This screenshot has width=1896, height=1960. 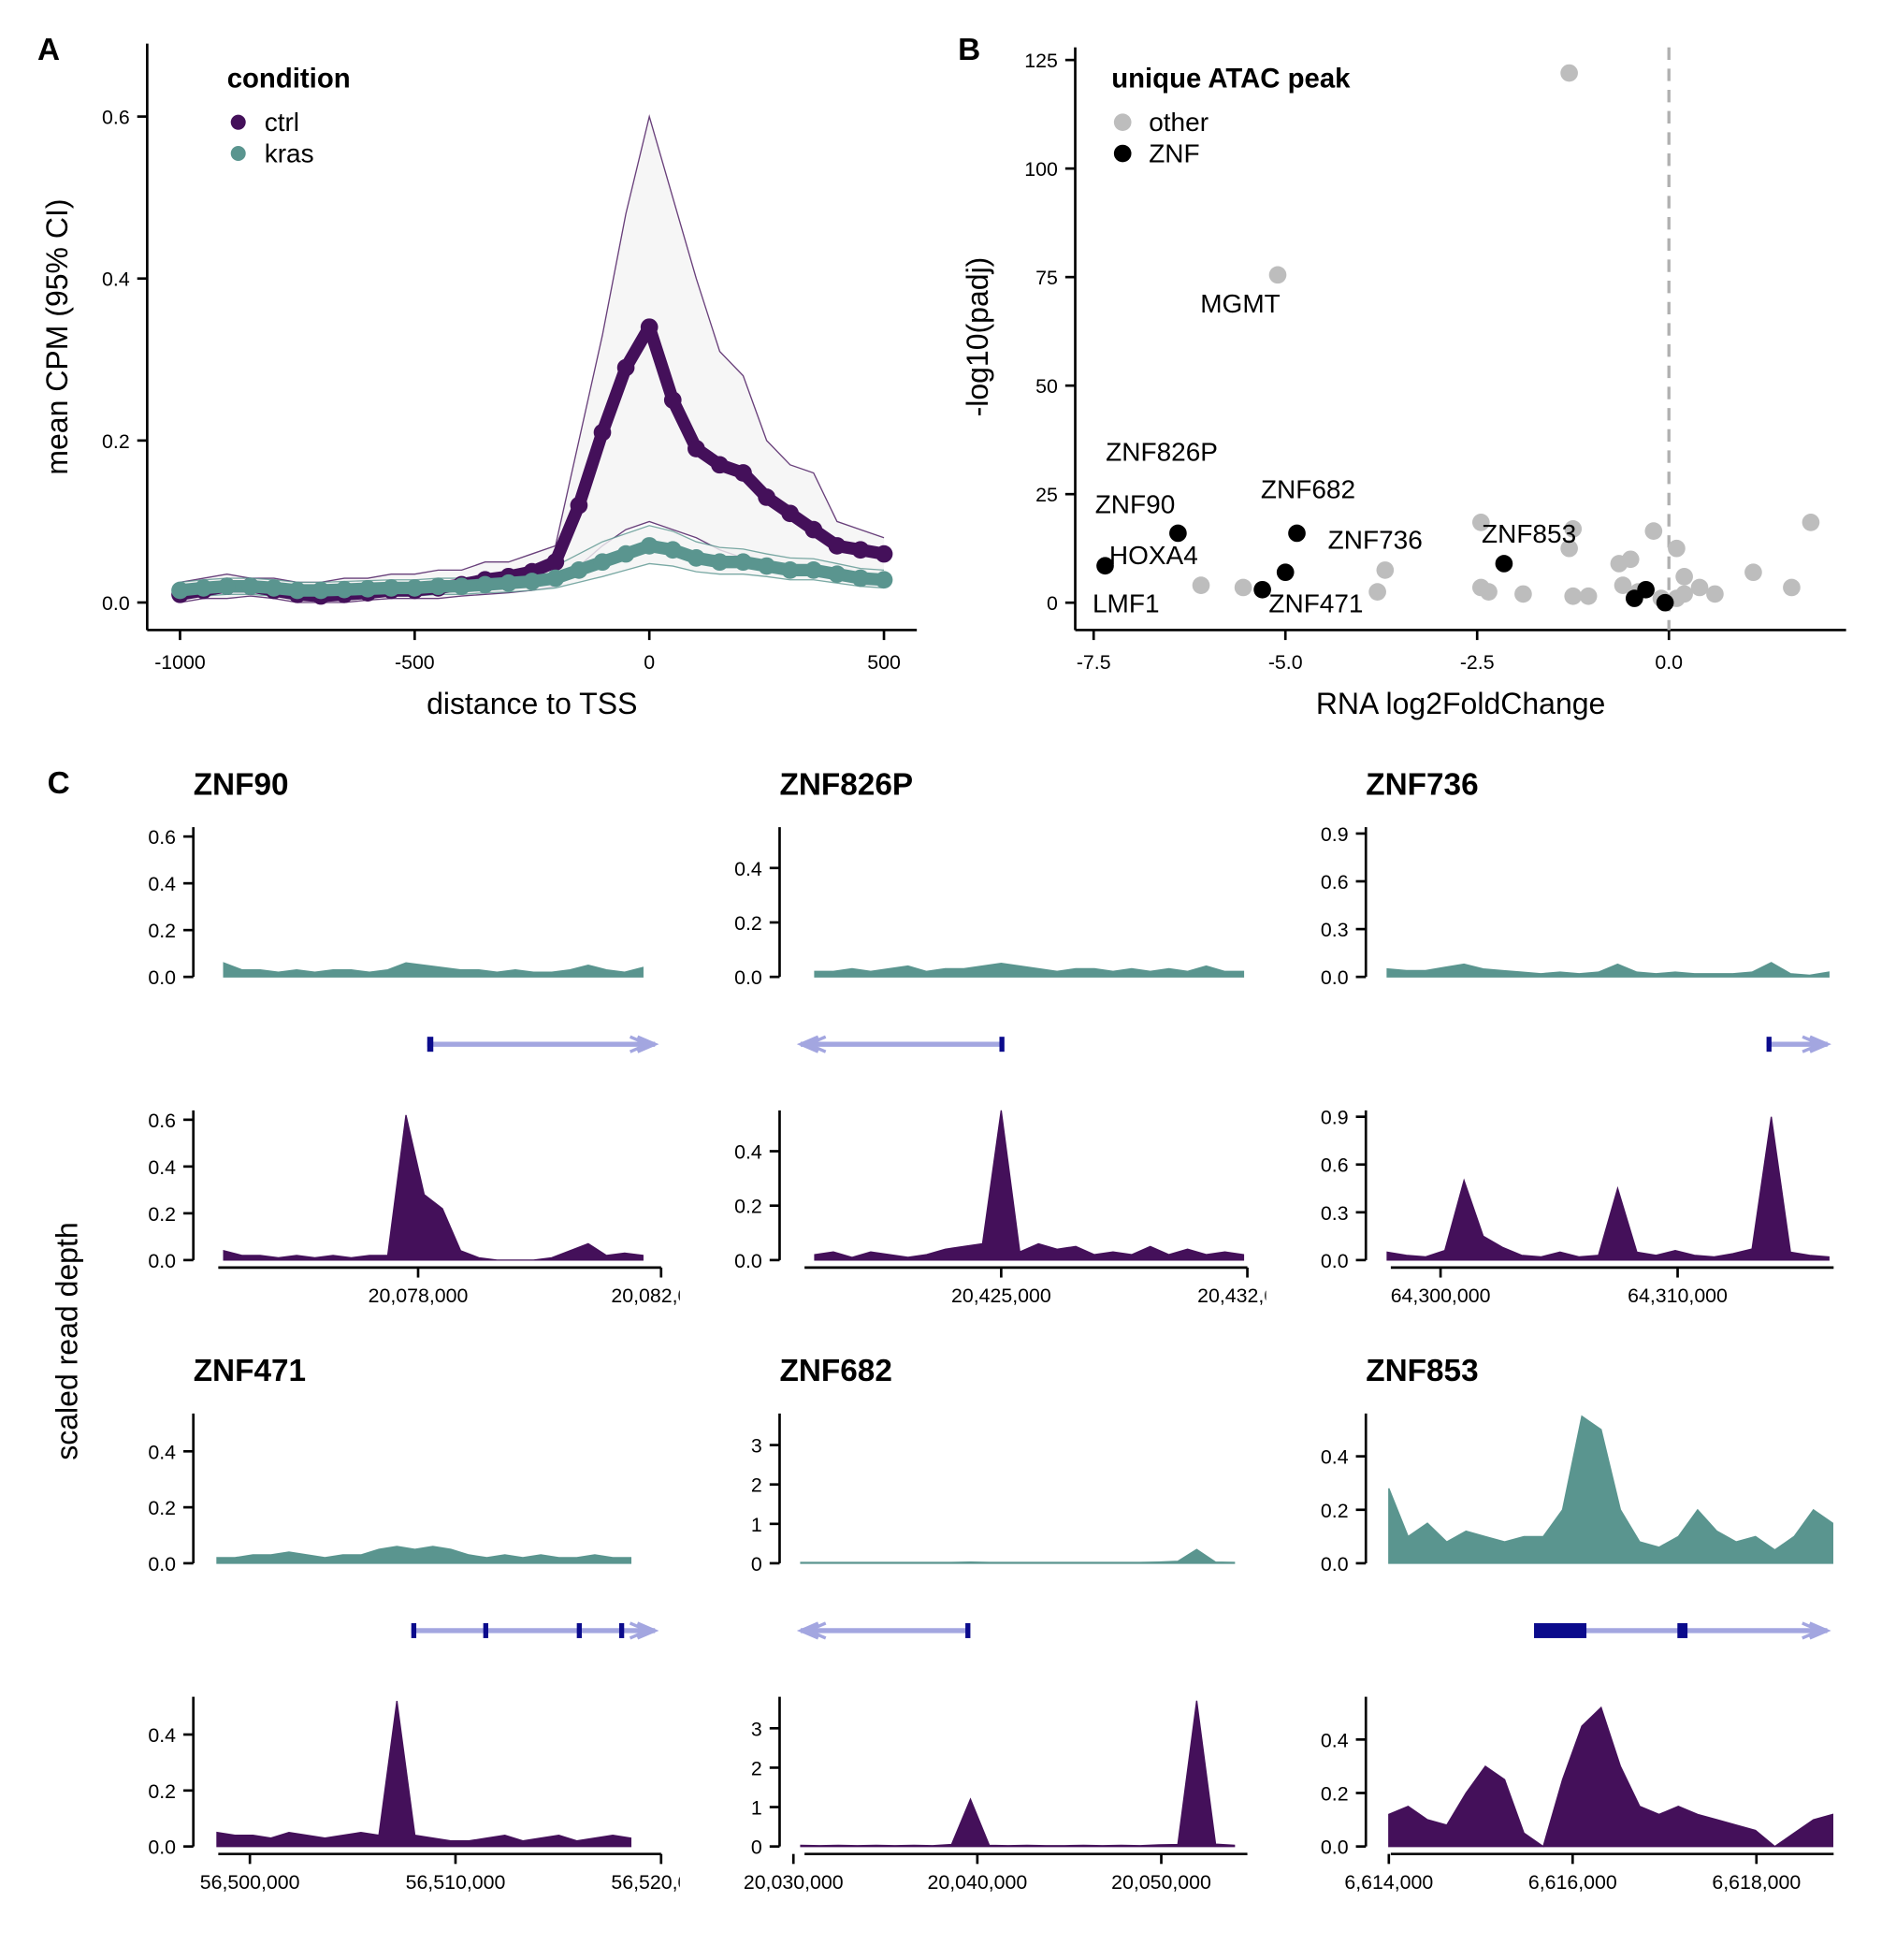 What do you see at coordinates (59, 784) in the screenshot?
I see `panel-label: C` at bounding box center [59, 784].